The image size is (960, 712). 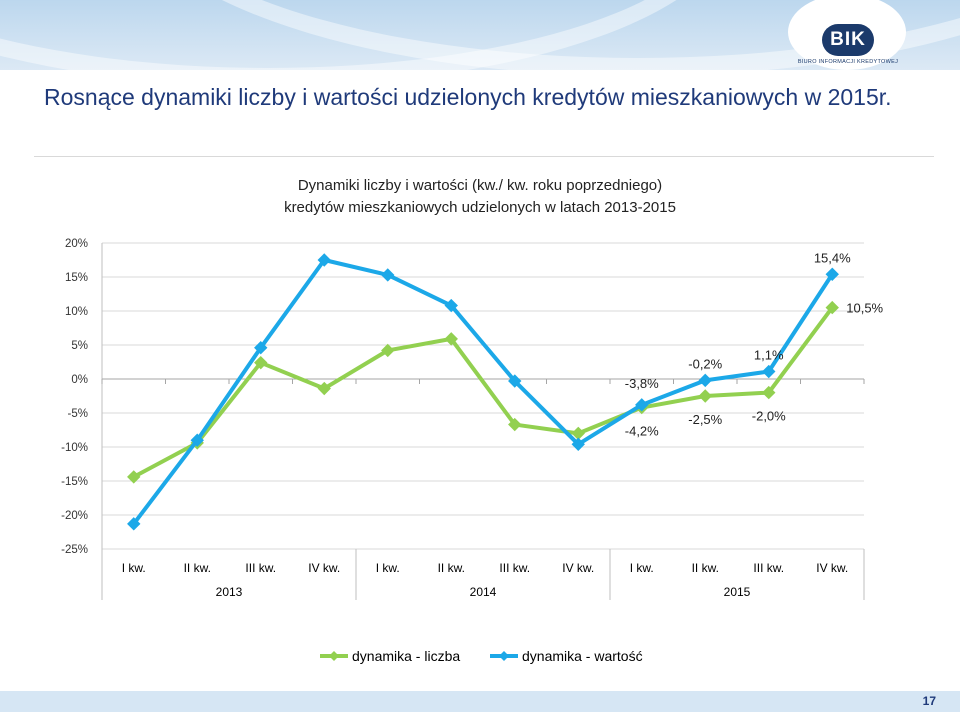 I want to click on x-group-label: 2015, so click(x=737, y=592).